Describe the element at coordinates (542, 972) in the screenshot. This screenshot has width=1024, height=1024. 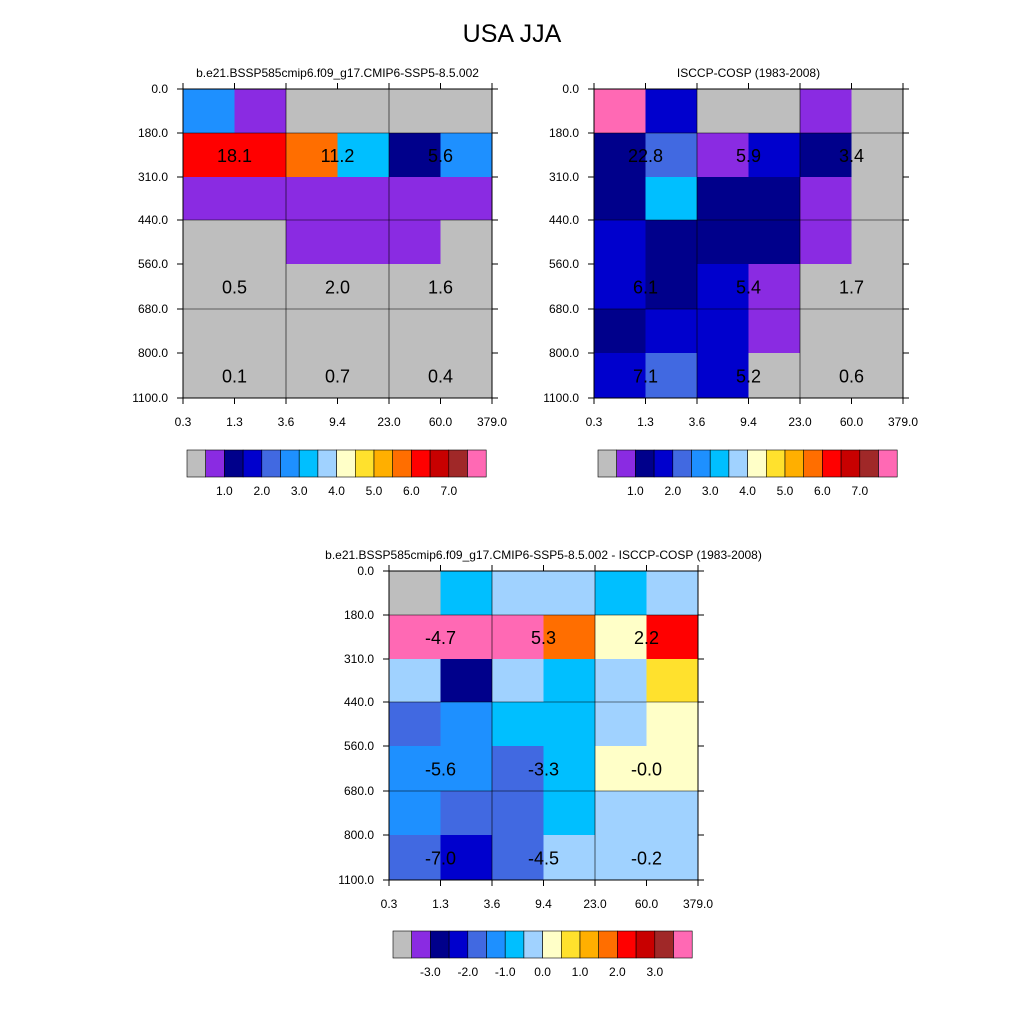
I see `colorbar-label: 0.0` at that location.